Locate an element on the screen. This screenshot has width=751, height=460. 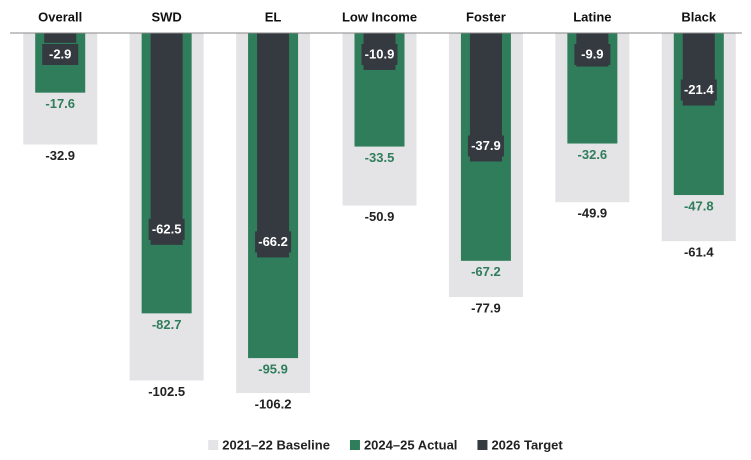
value-label: -9.9 is located at coordinates (592, 53).